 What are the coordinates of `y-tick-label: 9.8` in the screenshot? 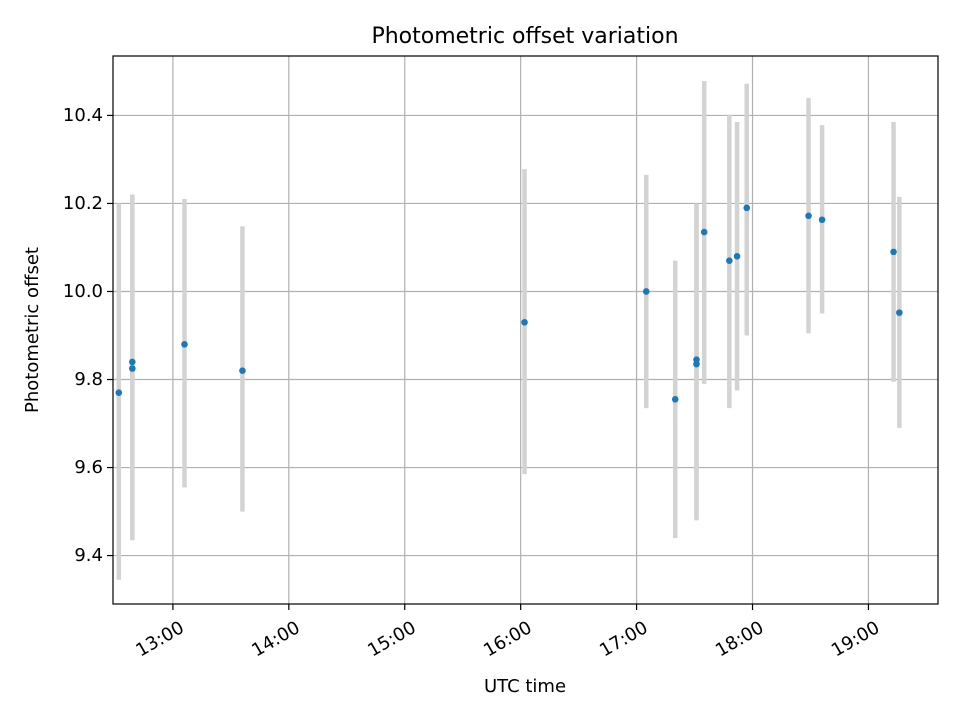 It's located at (88, 379).